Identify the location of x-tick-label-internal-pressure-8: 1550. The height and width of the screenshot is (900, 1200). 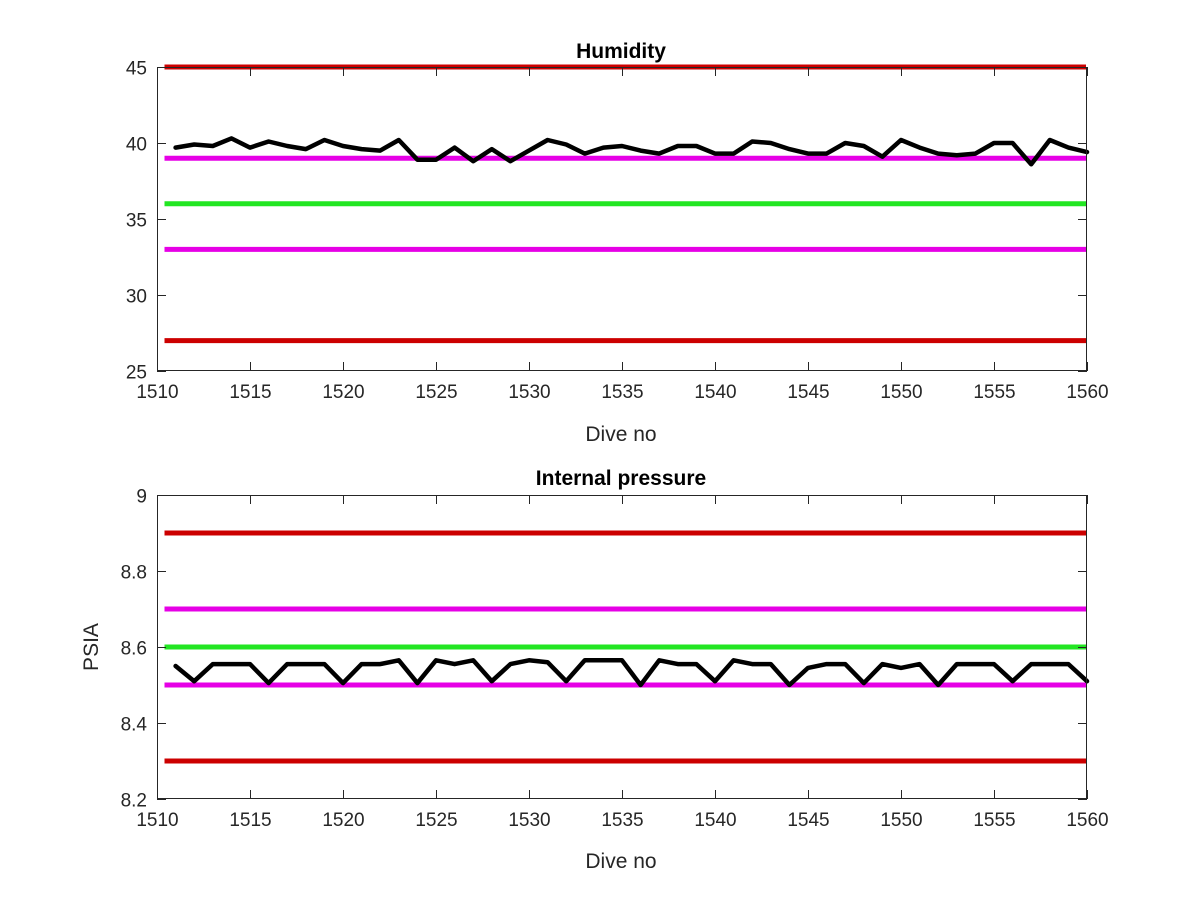
(901, 820).